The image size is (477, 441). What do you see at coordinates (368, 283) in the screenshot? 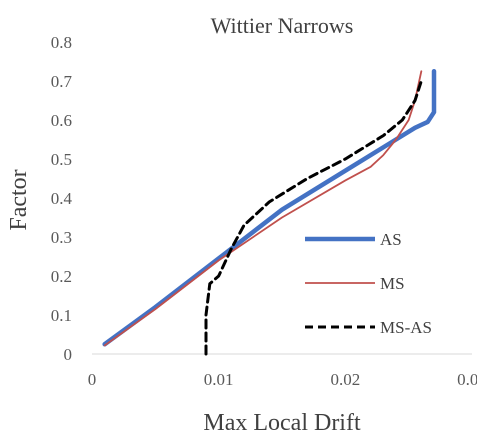
I see `legend: AS MS MS-AS` at bounding box center [368, 283].